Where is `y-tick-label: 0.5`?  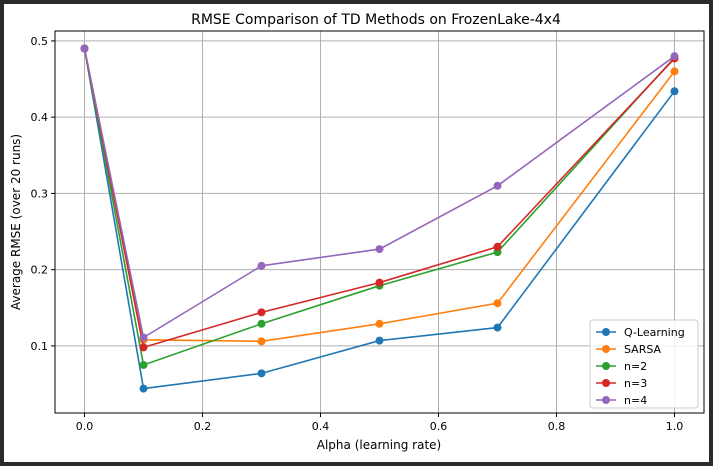
y-tick-label: 0.5 is located at coordinates (40, 41).